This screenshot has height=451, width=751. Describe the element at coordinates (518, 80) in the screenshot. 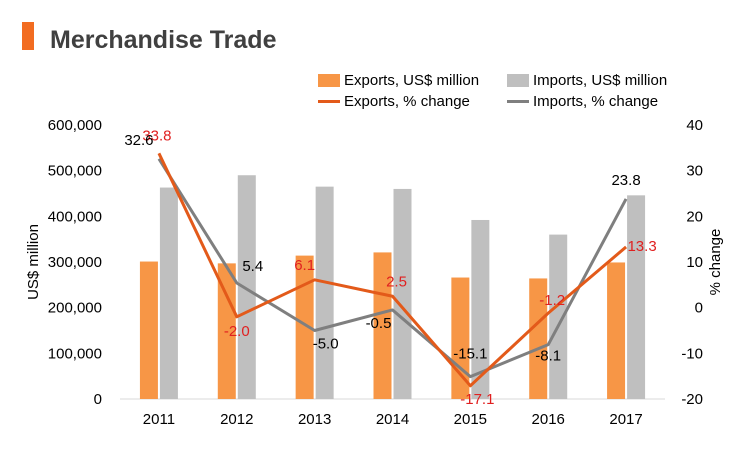

I see `legend-imports-bar-swatch` at that location.